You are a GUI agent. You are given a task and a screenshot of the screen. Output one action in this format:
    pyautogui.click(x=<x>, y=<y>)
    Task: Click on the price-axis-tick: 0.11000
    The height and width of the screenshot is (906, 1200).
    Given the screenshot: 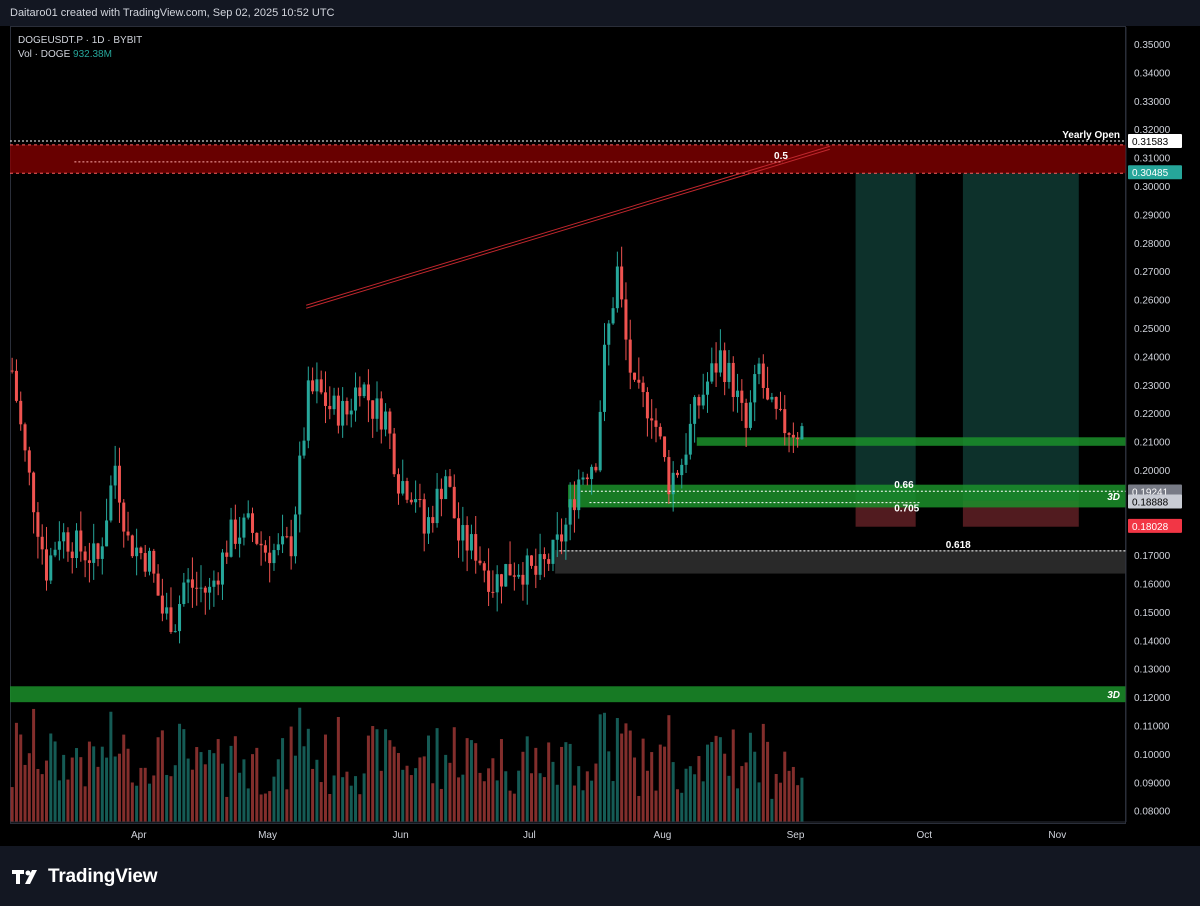 What is the action you would take?
    pyautogui.click(x=1152, y=726)
    